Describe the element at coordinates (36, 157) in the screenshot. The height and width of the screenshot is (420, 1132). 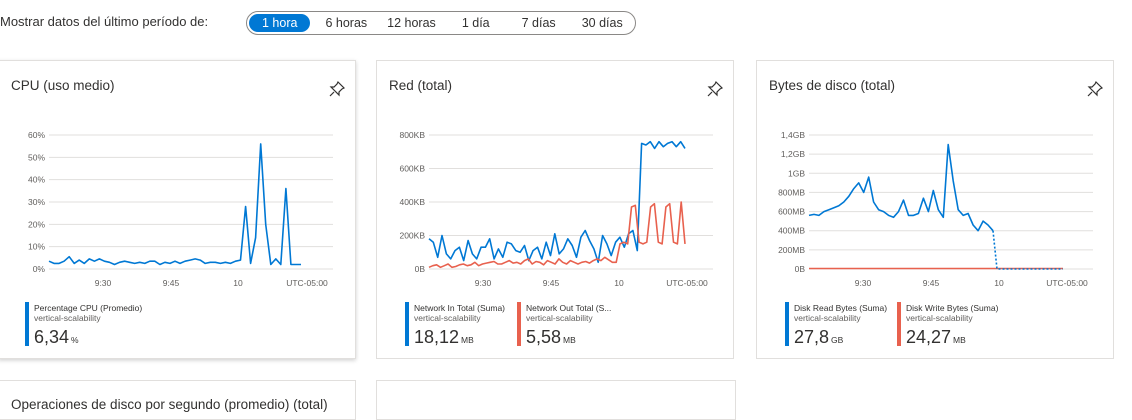
I see `y-tick-label: 50%` at that location.